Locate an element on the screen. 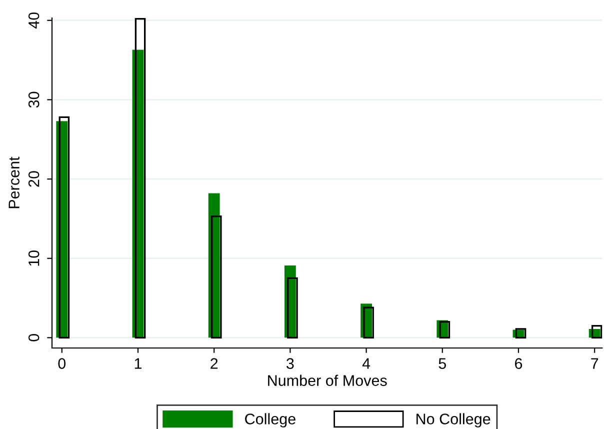 The image size is (604, 429). x-tick-label: 3 is located at coordinates (290, 363).